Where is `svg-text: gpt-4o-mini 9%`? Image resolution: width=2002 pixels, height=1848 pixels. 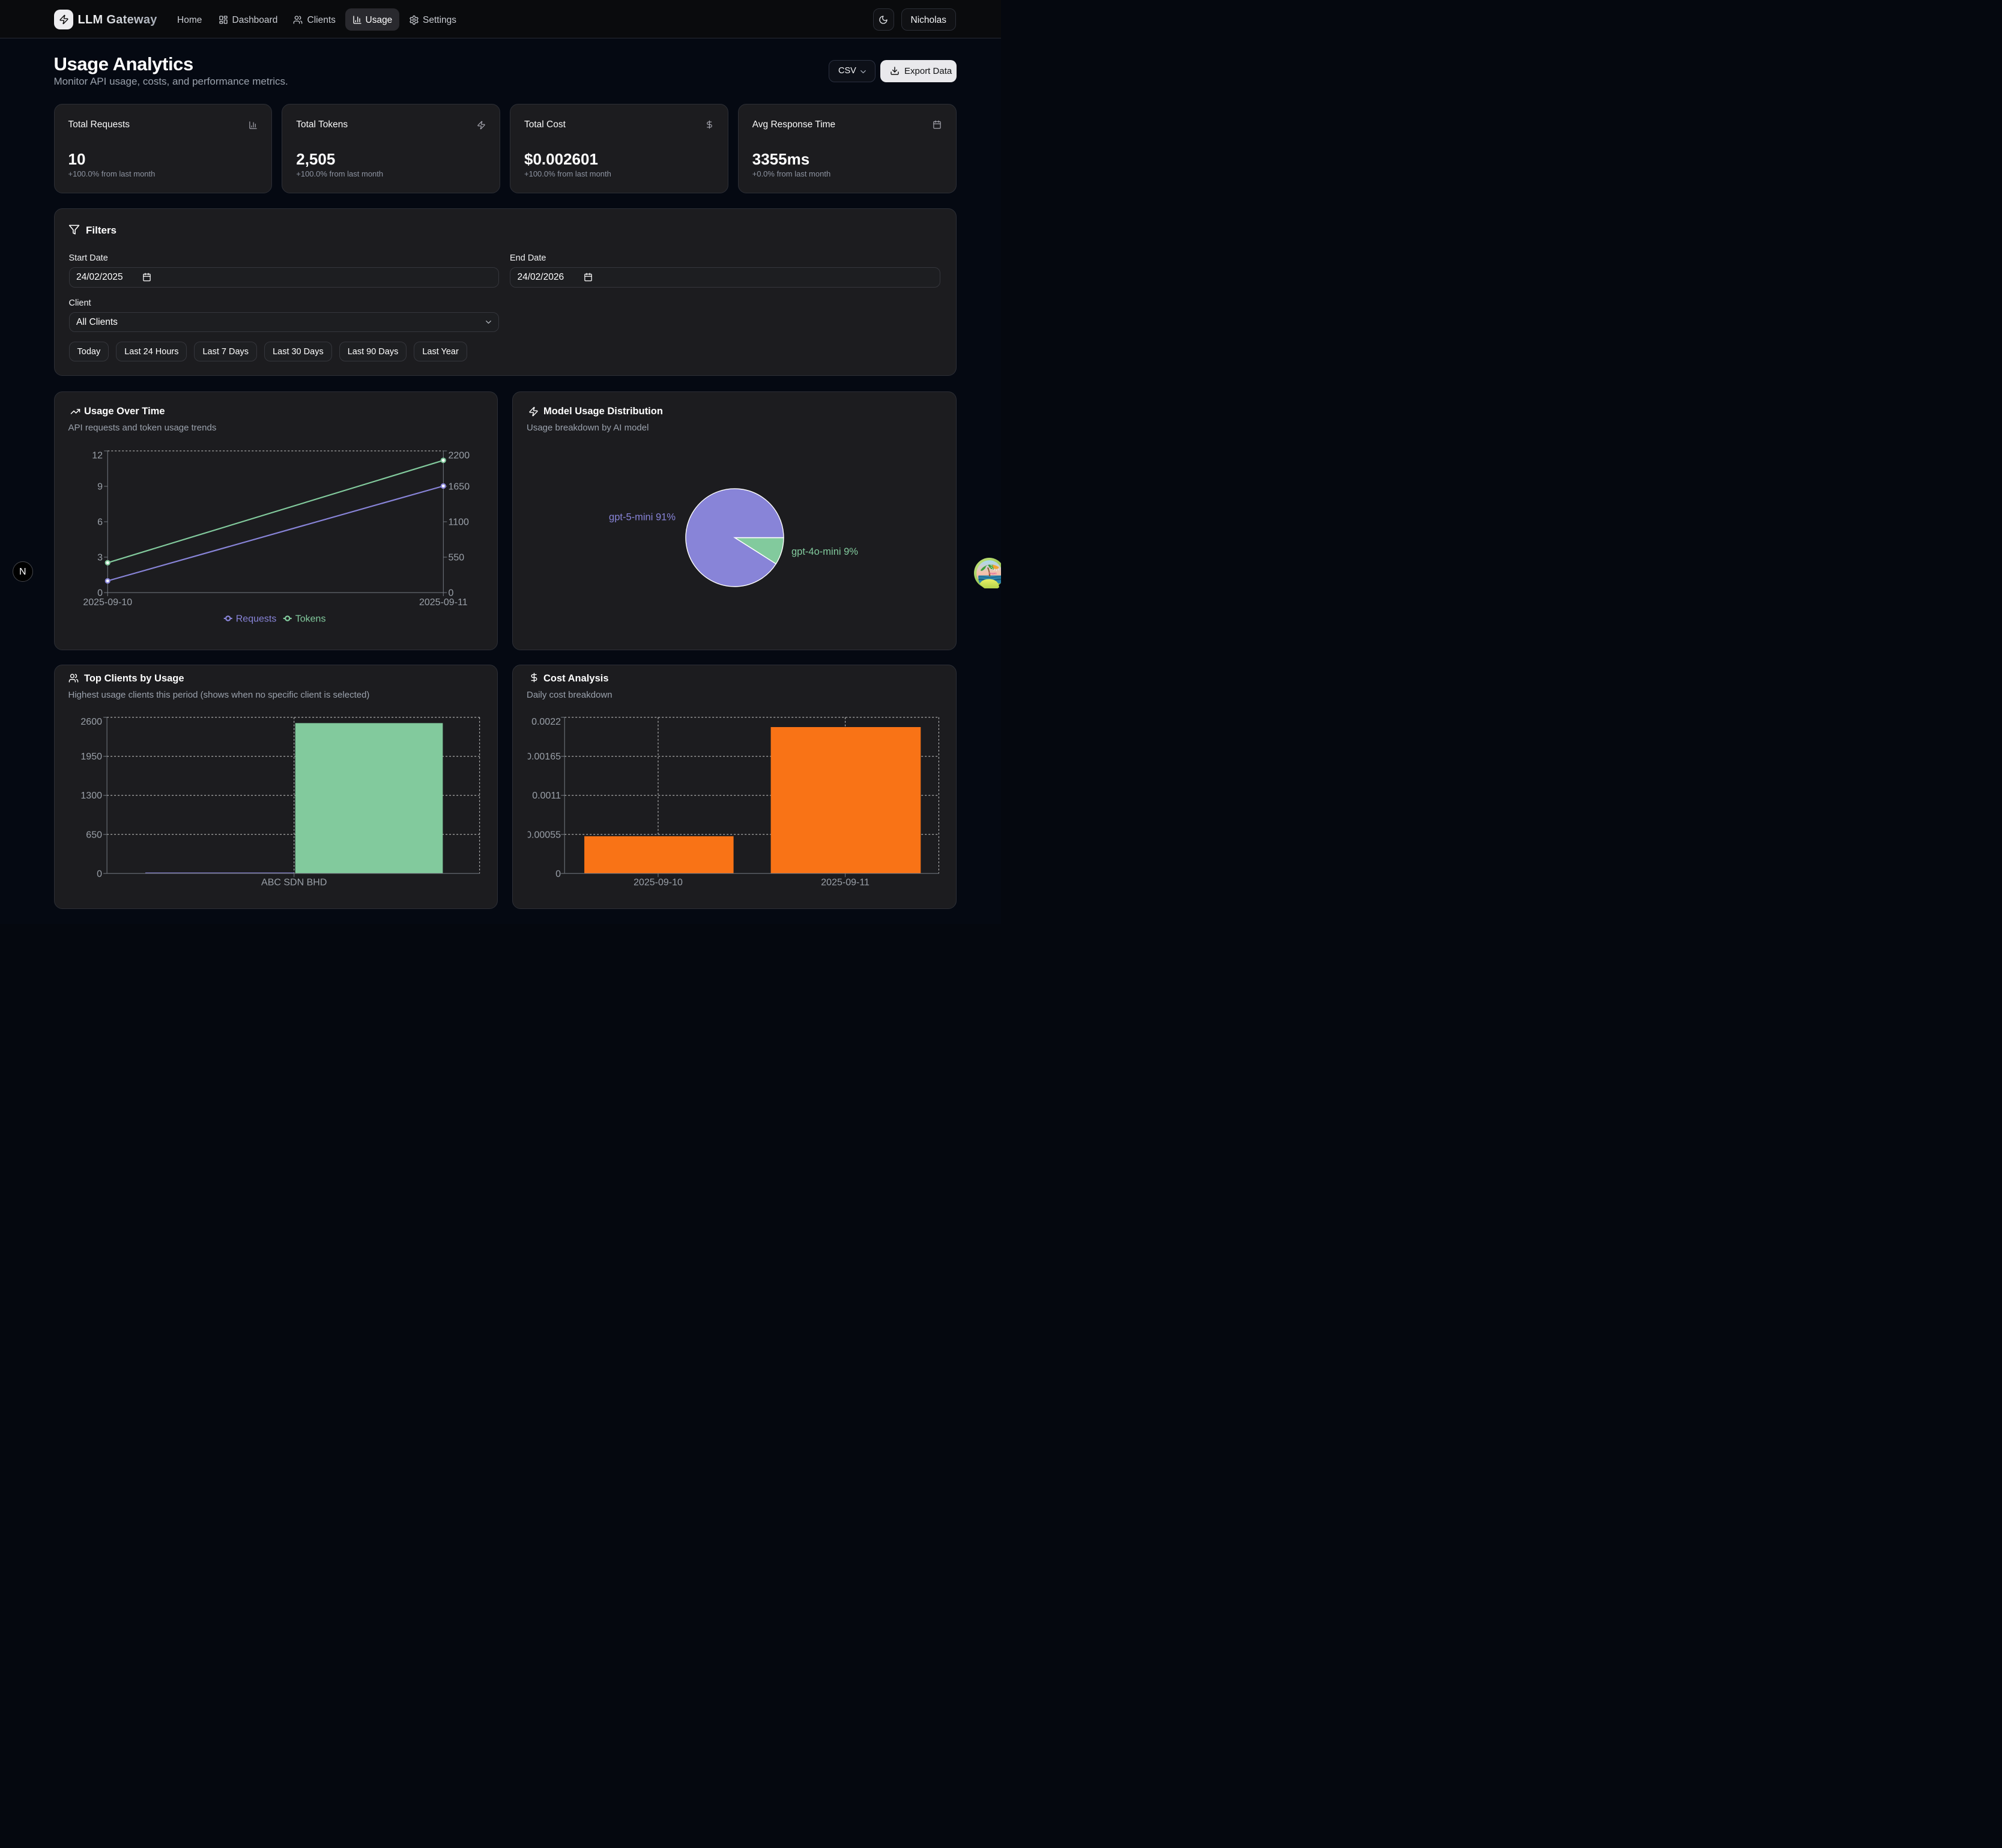 svg-text: gpt-4o-mini 9% is located at coordinates (824, 551).